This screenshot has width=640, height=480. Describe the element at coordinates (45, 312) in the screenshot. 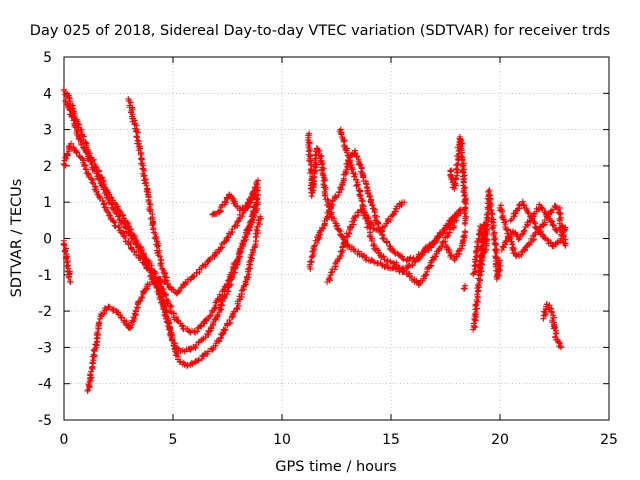

I see `y-tick-label: -2` at that location.